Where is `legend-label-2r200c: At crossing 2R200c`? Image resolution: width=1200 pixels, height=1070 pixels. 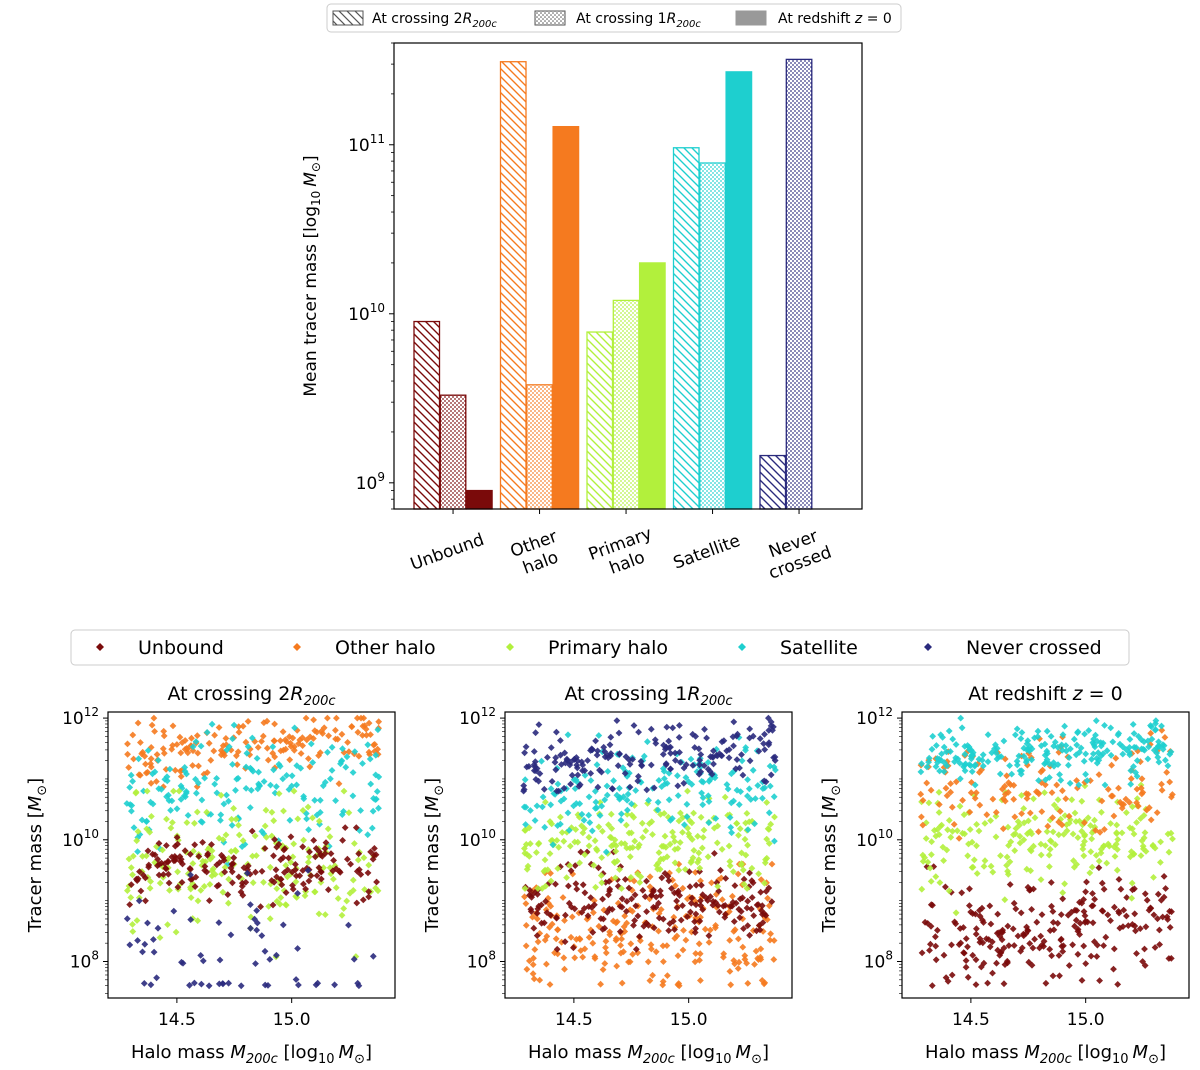 legend-label-2r200c: At crossing 2R200c is located at coordinates (434, 20).